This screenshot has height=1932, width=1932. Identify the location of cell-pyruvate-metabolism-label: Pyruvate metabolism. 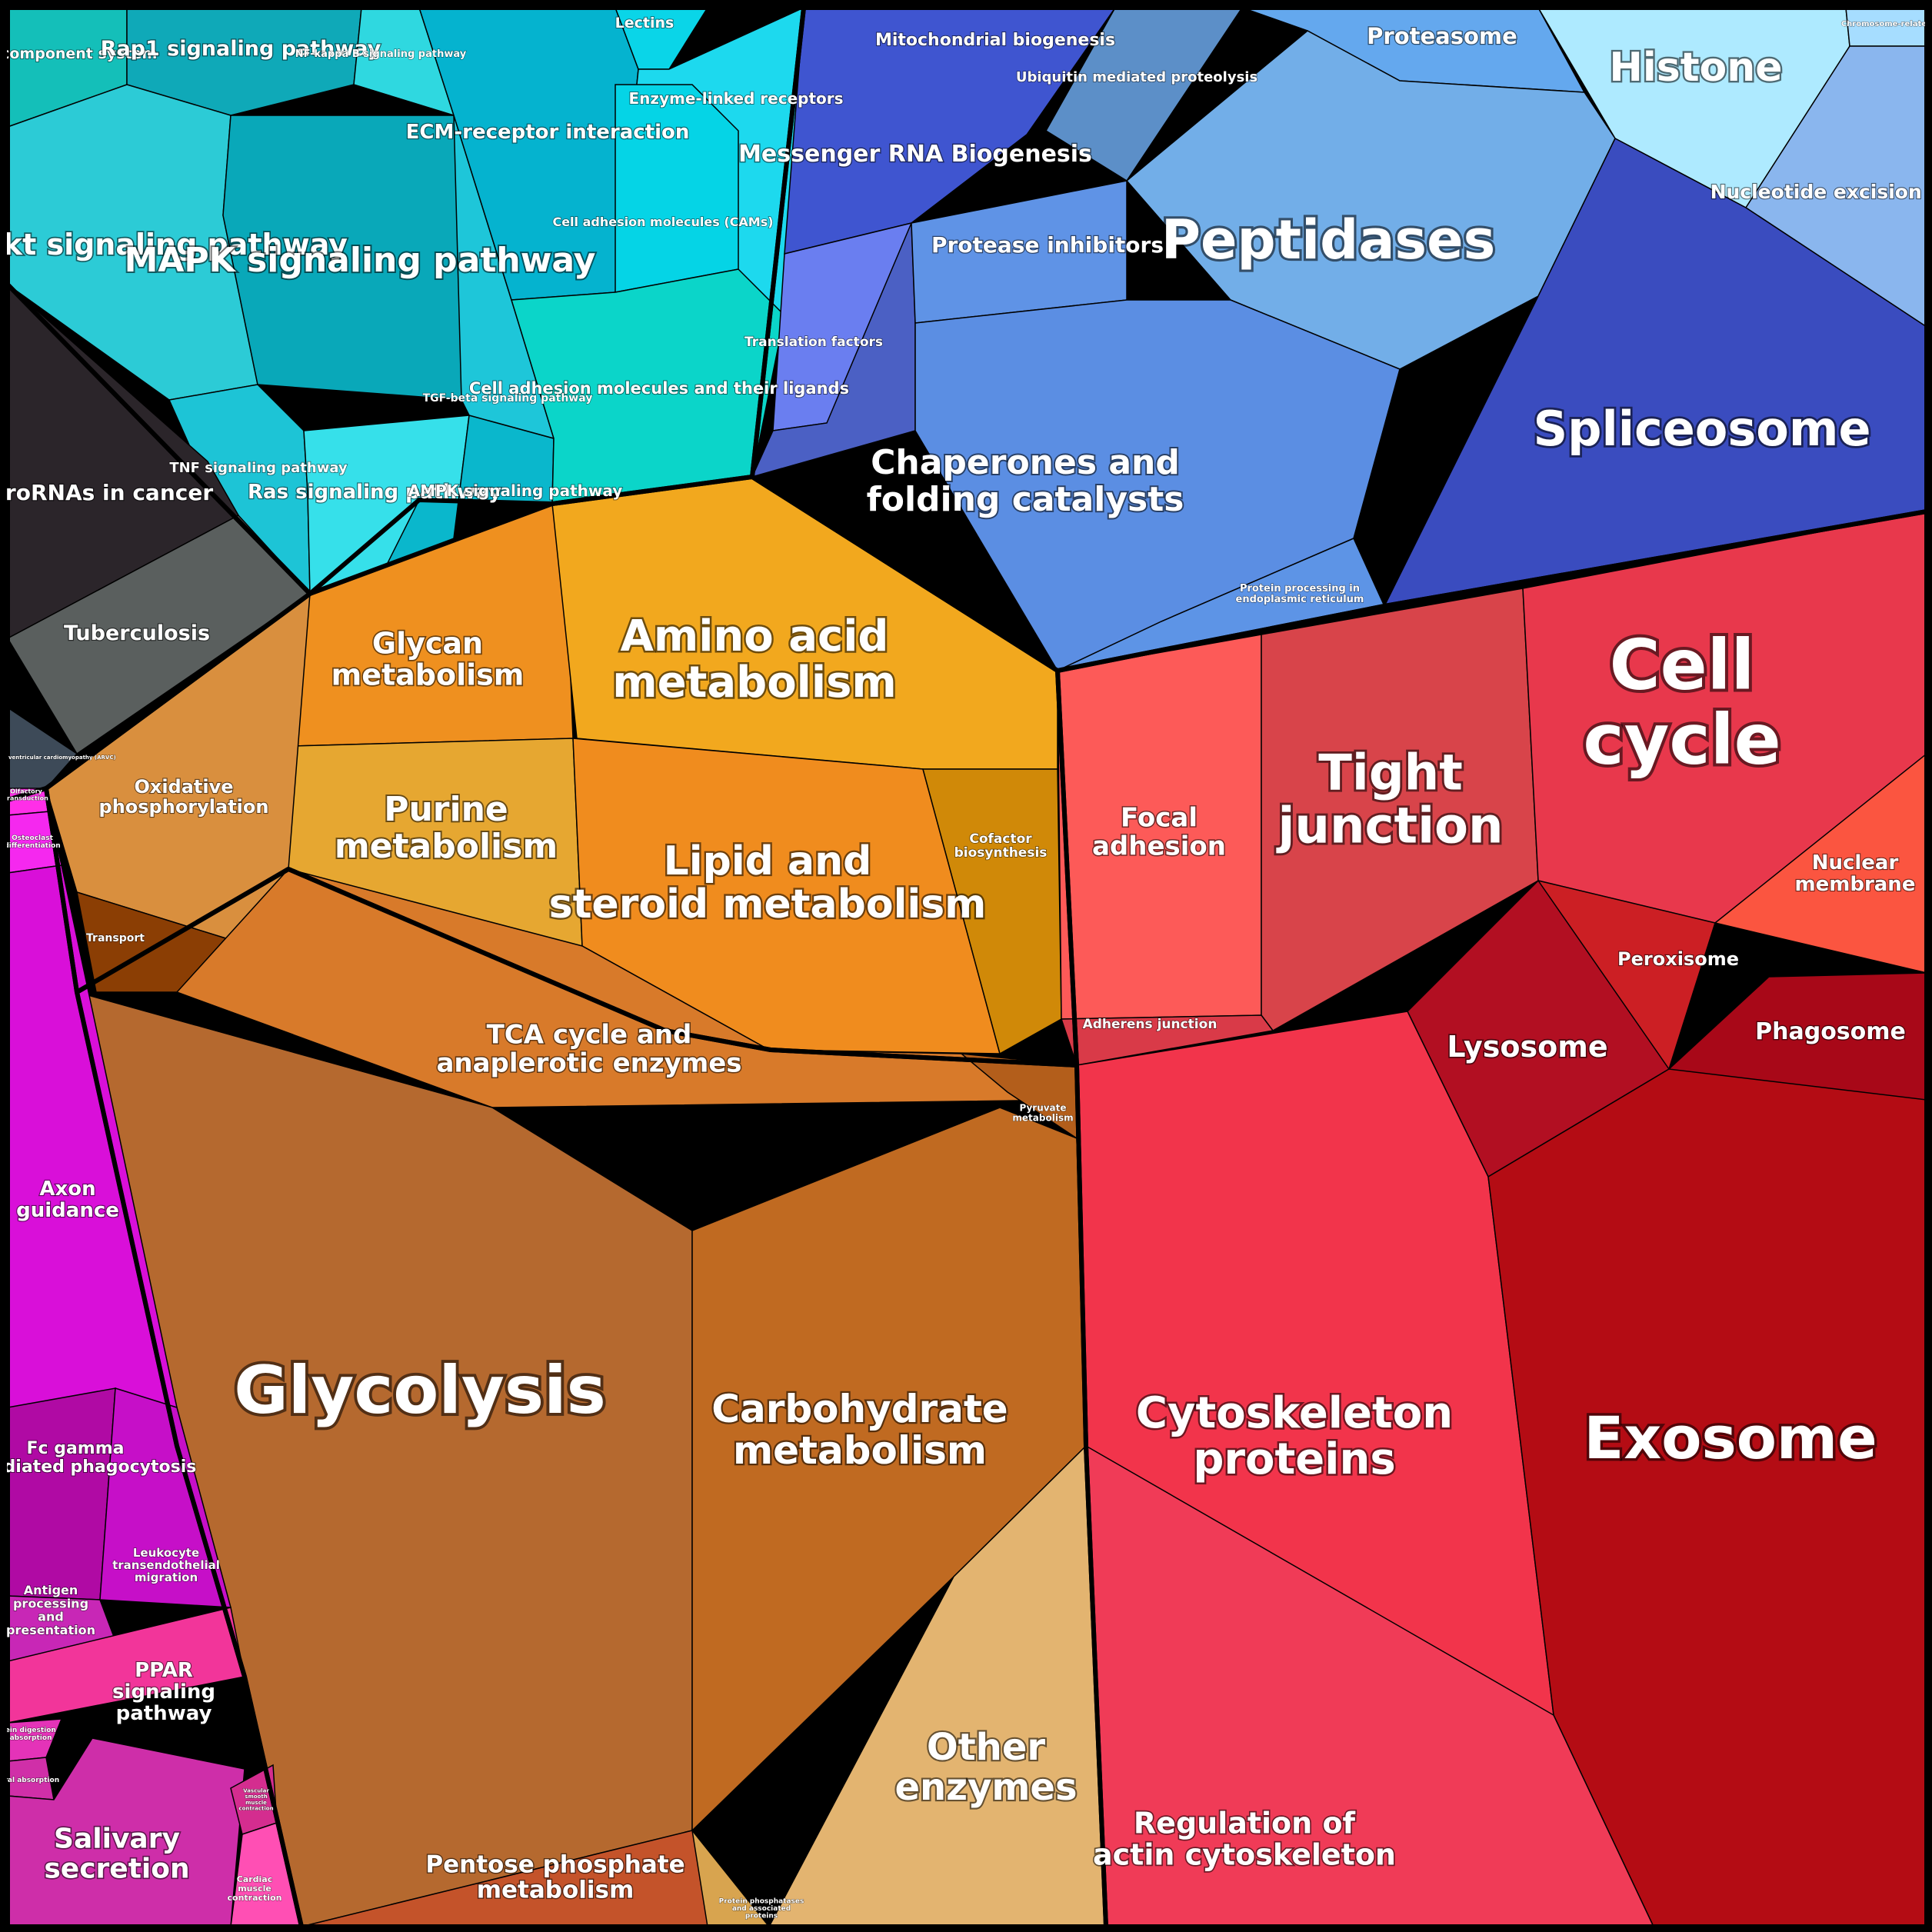
(1042, 1113).